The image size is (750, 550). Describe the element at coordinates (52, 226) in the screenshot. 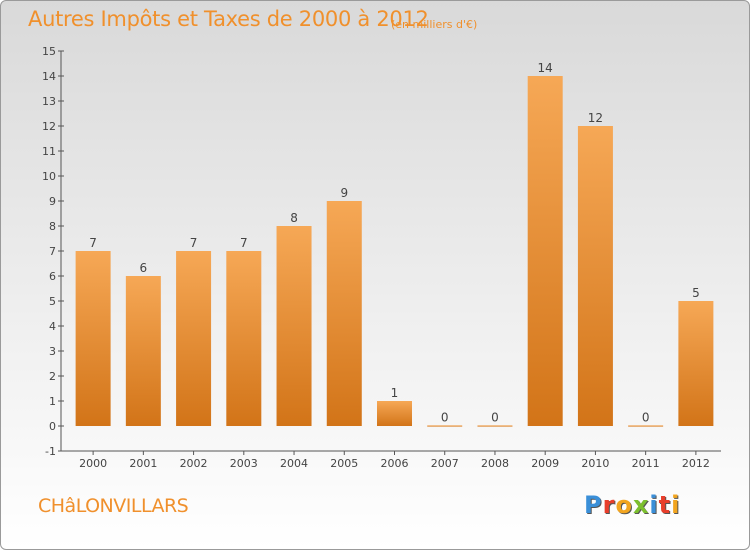

I see `y-tick-label: 8` at that location.